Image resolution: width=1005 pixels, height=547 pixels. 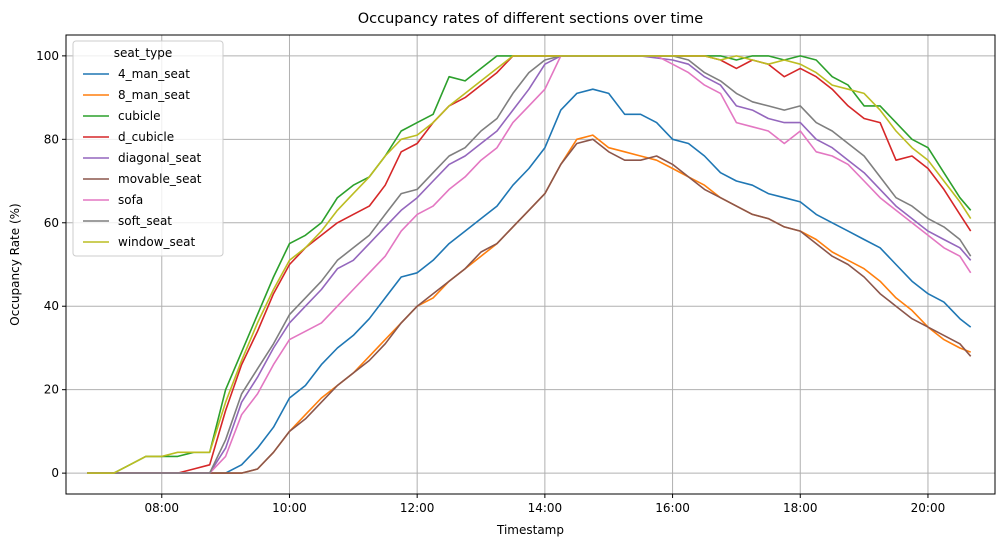 I want to click on x-tick-label: 18:00, so click(x=800, y=508).